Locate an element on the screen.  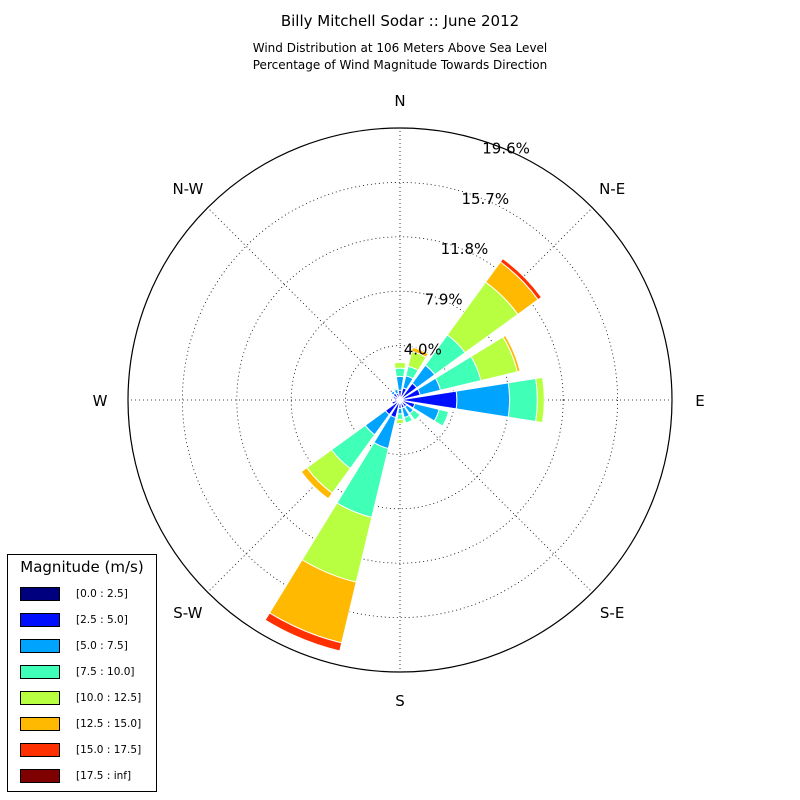
legend-label: [12.5 : 15.0] is located at coordinates (109, 724).